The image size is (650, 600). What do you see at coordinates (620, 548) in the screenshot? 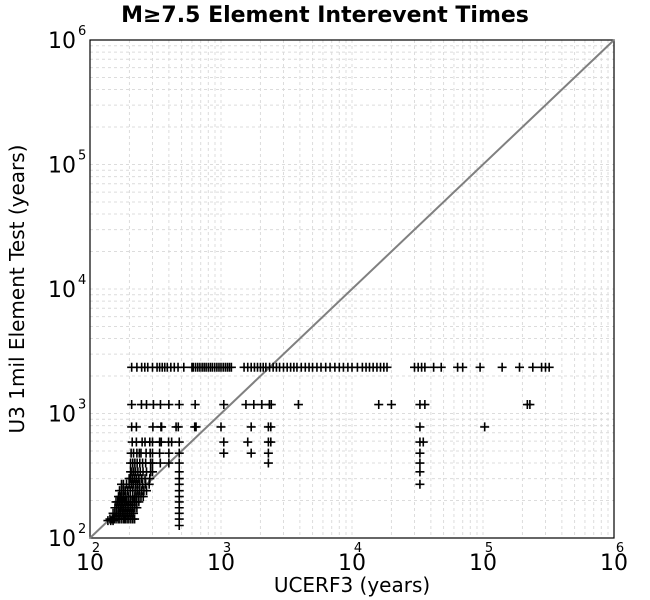
I see `x-tick-exponent: 6` at bounding box center [620, 548].